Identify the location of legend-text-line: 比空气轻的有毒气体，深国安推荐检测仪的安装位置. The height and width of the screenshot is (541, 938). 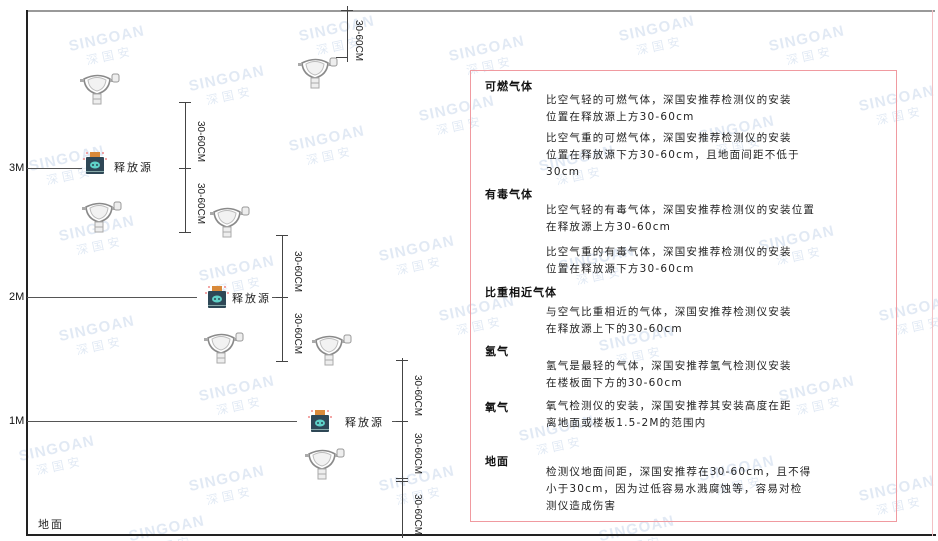
(681, 210).